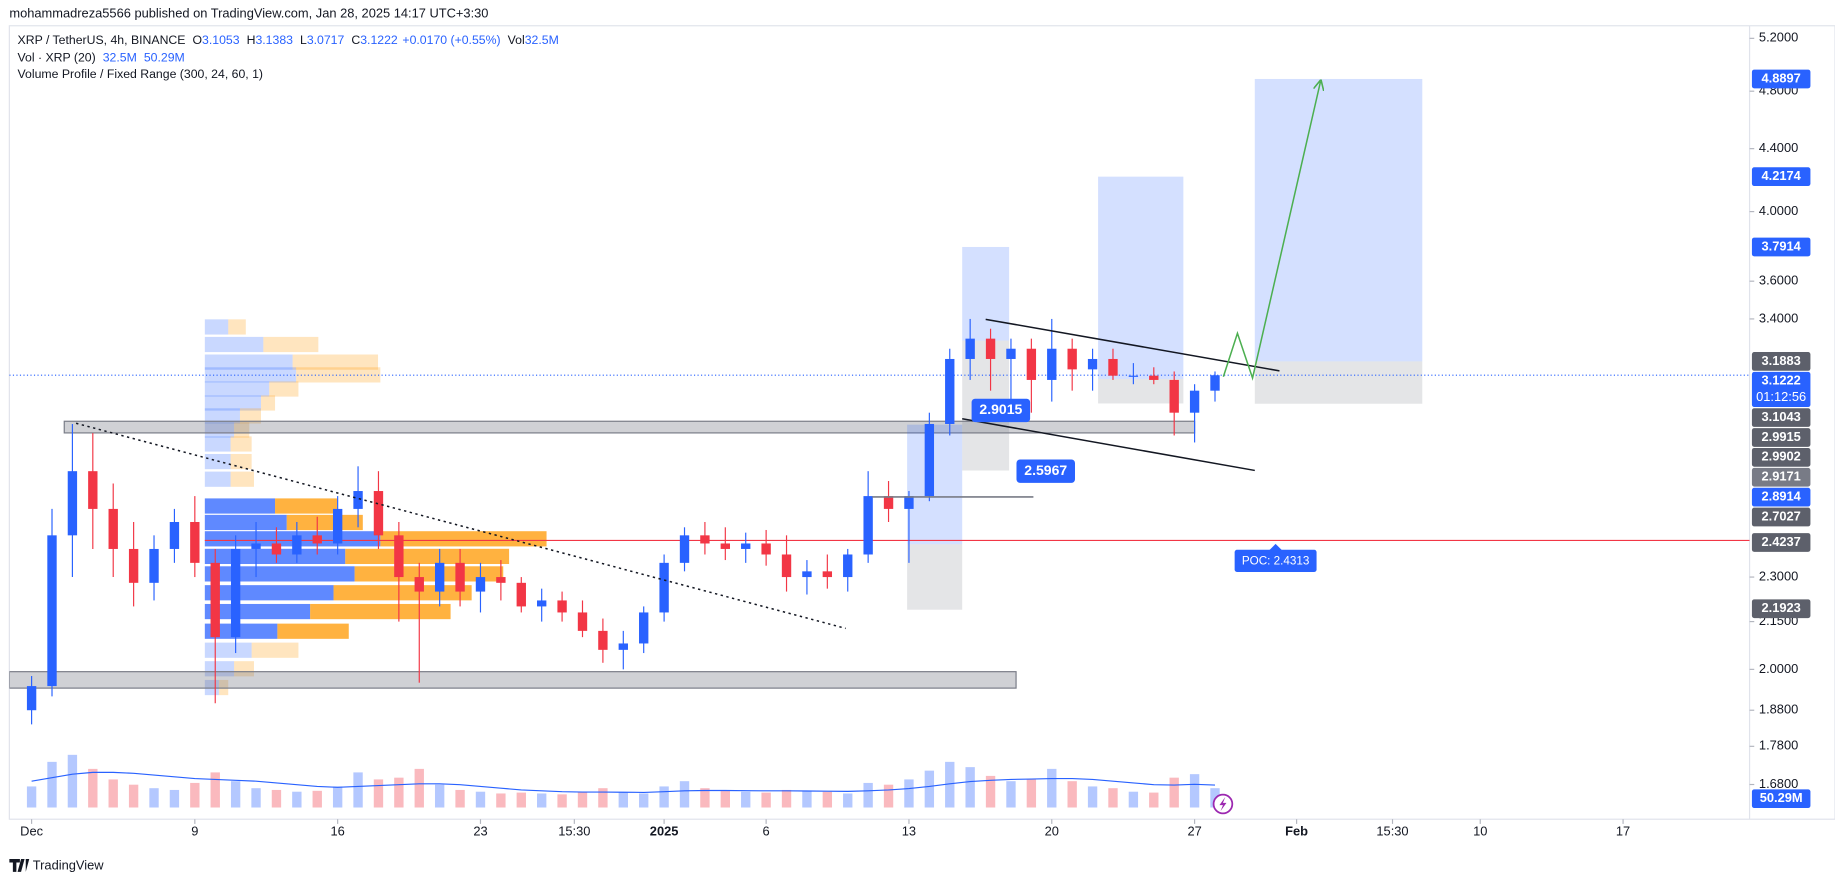 The height and width of the screenshot is (883, 1835). I want to click on x-tick-label: 9, so click(194, 830).